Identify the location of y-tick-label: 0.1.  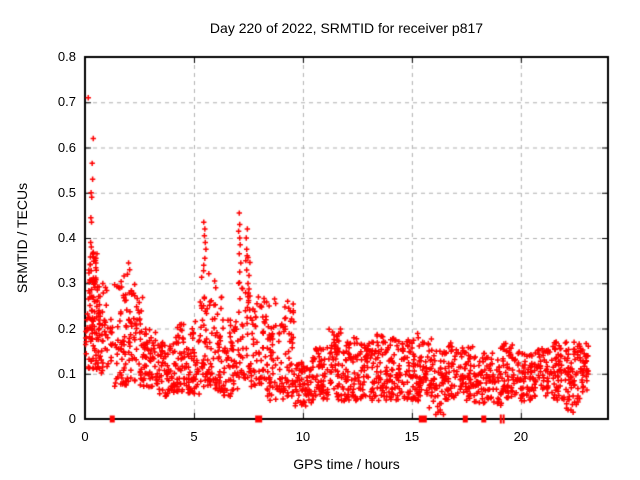
(66, 373).